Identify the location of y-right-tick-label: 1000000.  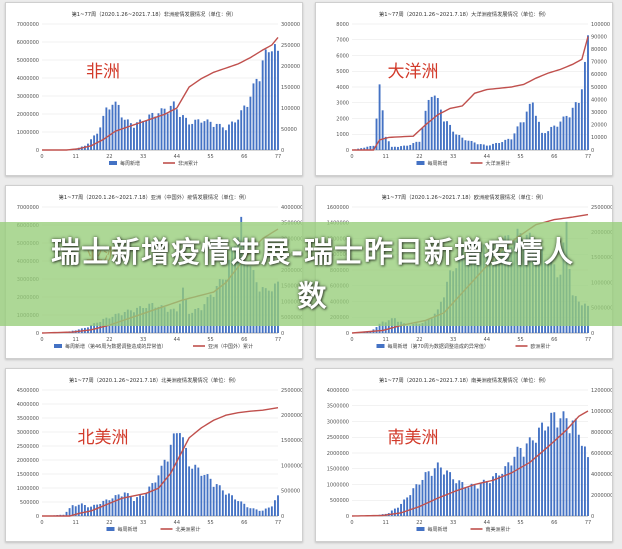
(291, 466).